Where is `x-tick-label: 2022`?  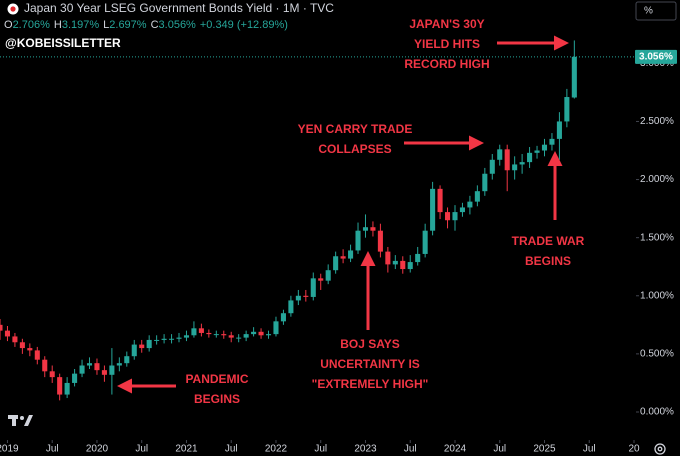 x-tick-label: 2022 is located at coordinates (276, 449).